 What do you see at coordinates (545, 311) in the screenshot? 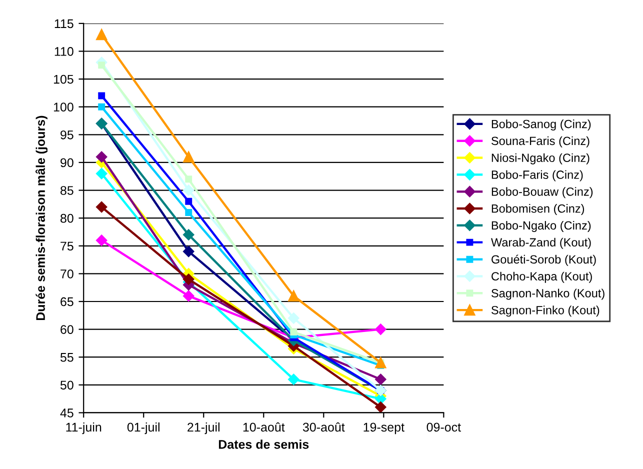
I see `legend-label: Sagnon-Finko (Kout)` at bounding box center [545, 311].